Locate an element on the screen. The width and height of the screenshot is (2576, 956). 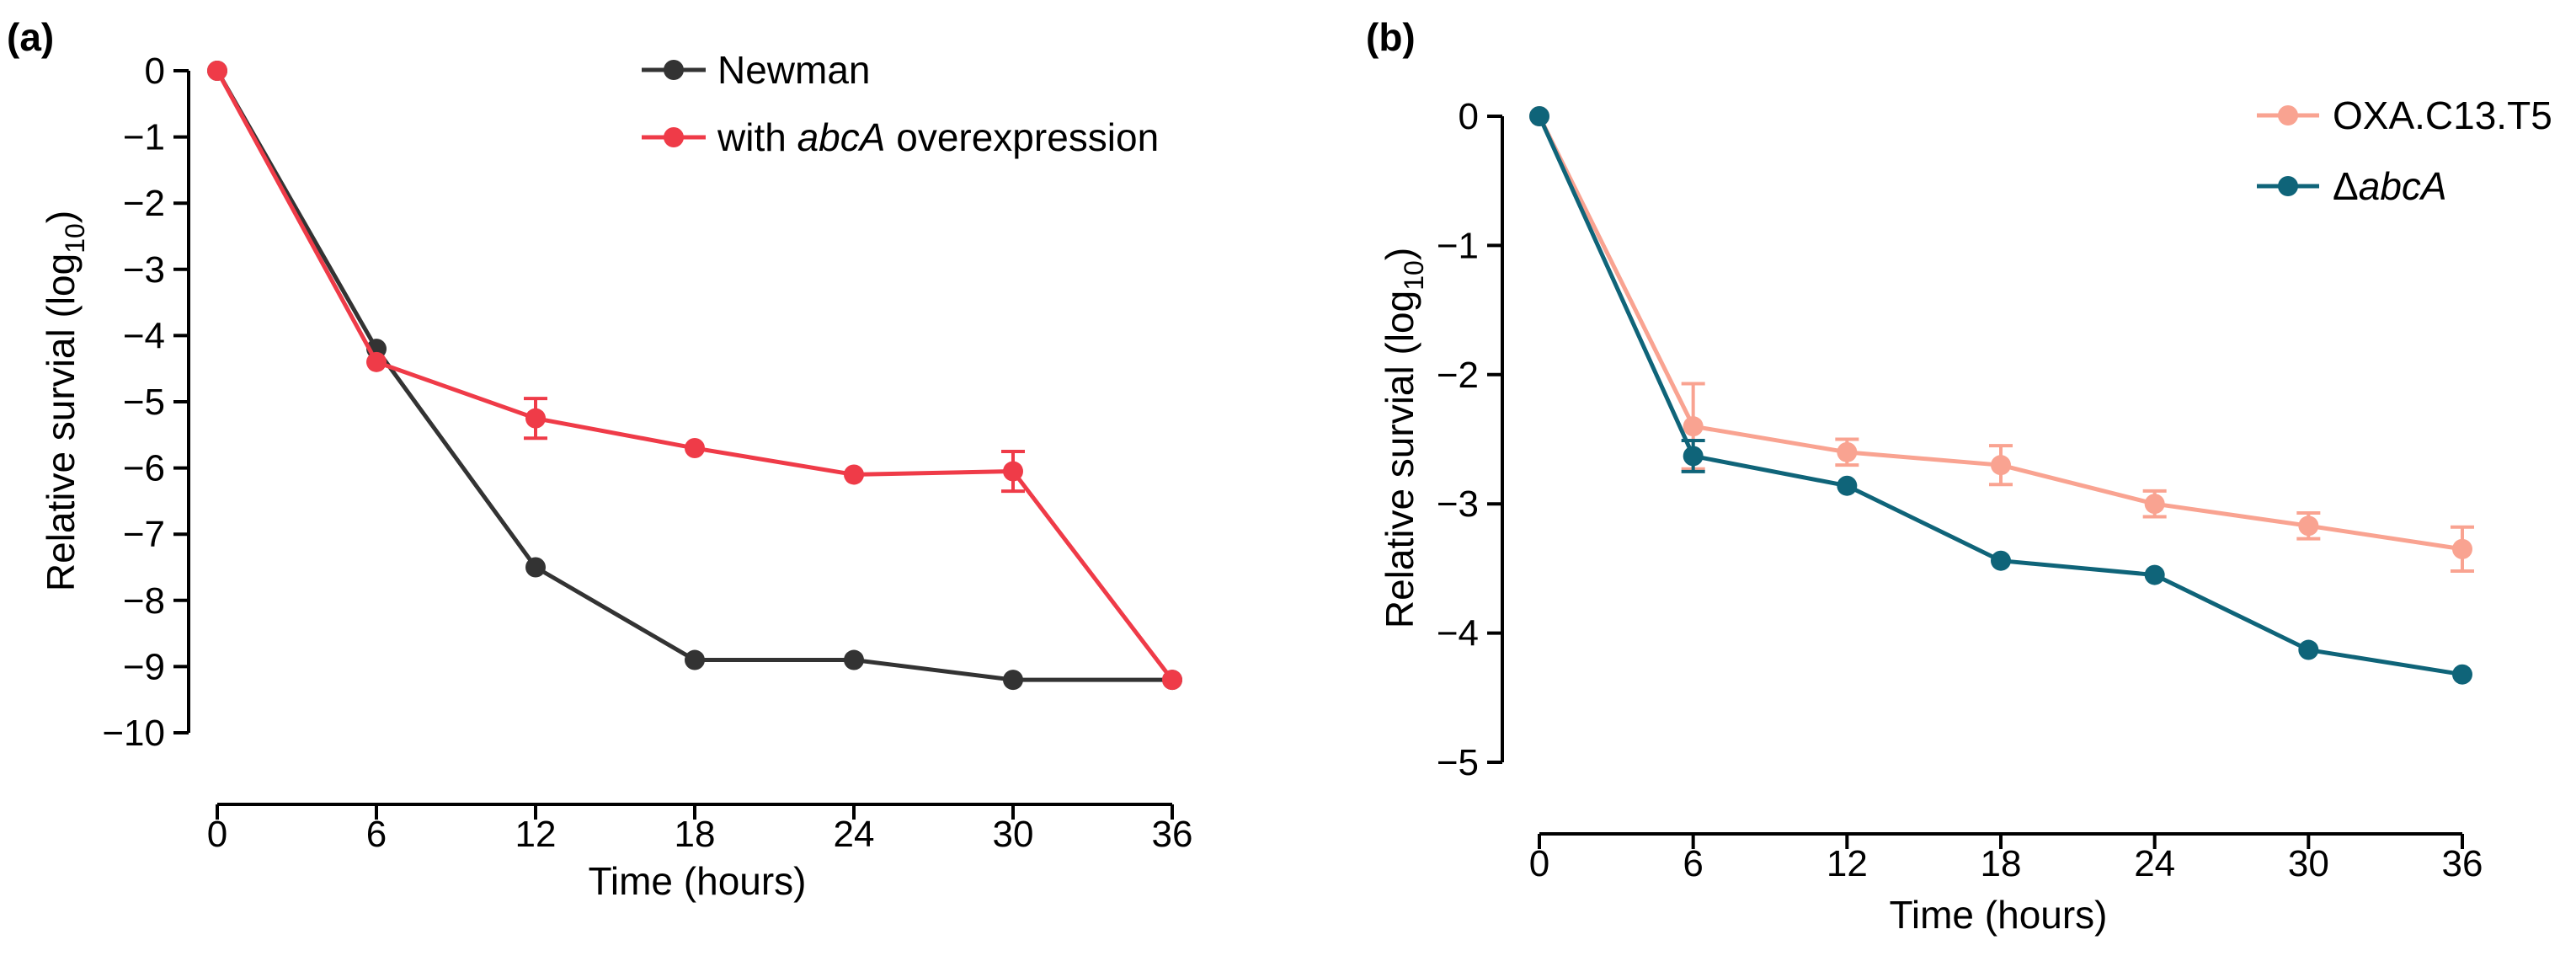
panel-a-label: (a) is located at coordinates (30, 37).